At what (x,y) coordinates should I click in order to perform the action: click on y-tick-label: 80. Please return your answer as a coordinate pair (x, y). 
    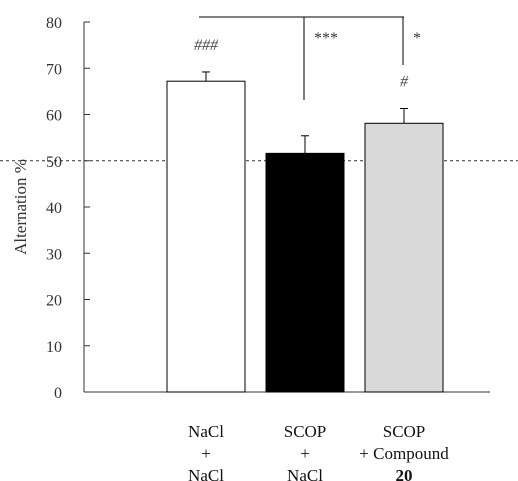
    Looking at the image, I should click on (54, 23).